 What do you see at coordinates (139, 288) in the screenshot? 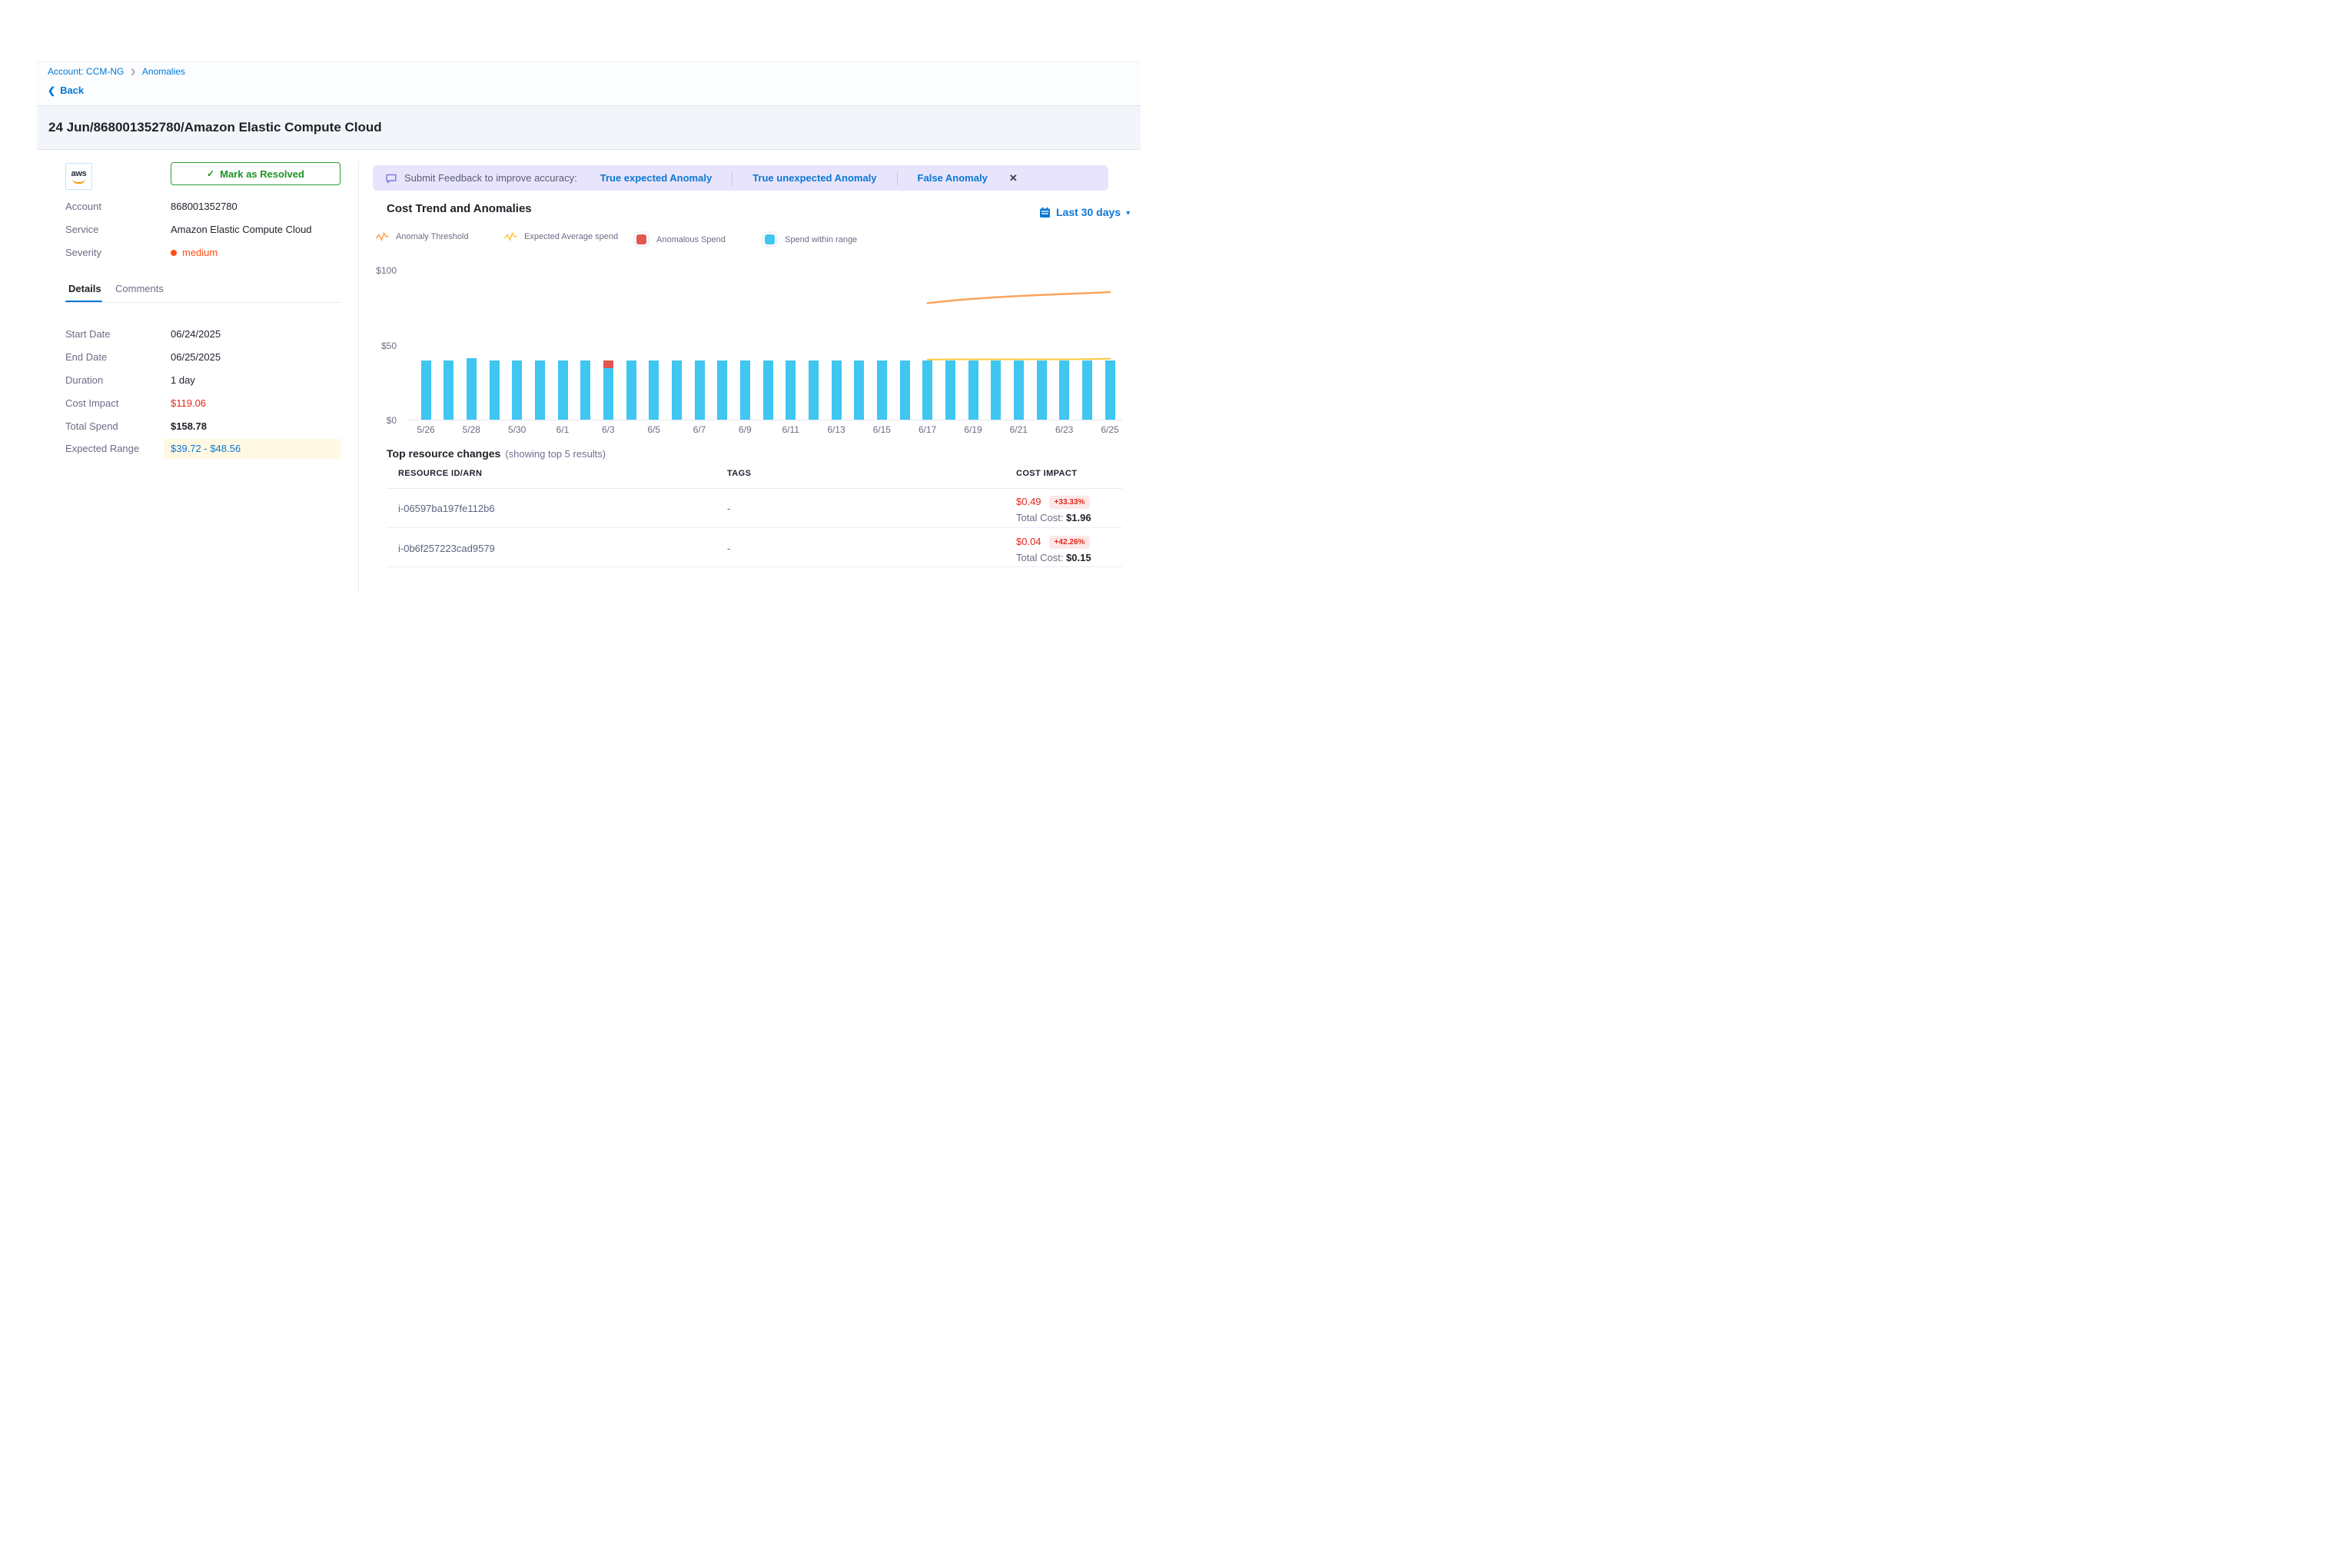
I see `tab-comments: Comments` at bounding box center [139, 288].